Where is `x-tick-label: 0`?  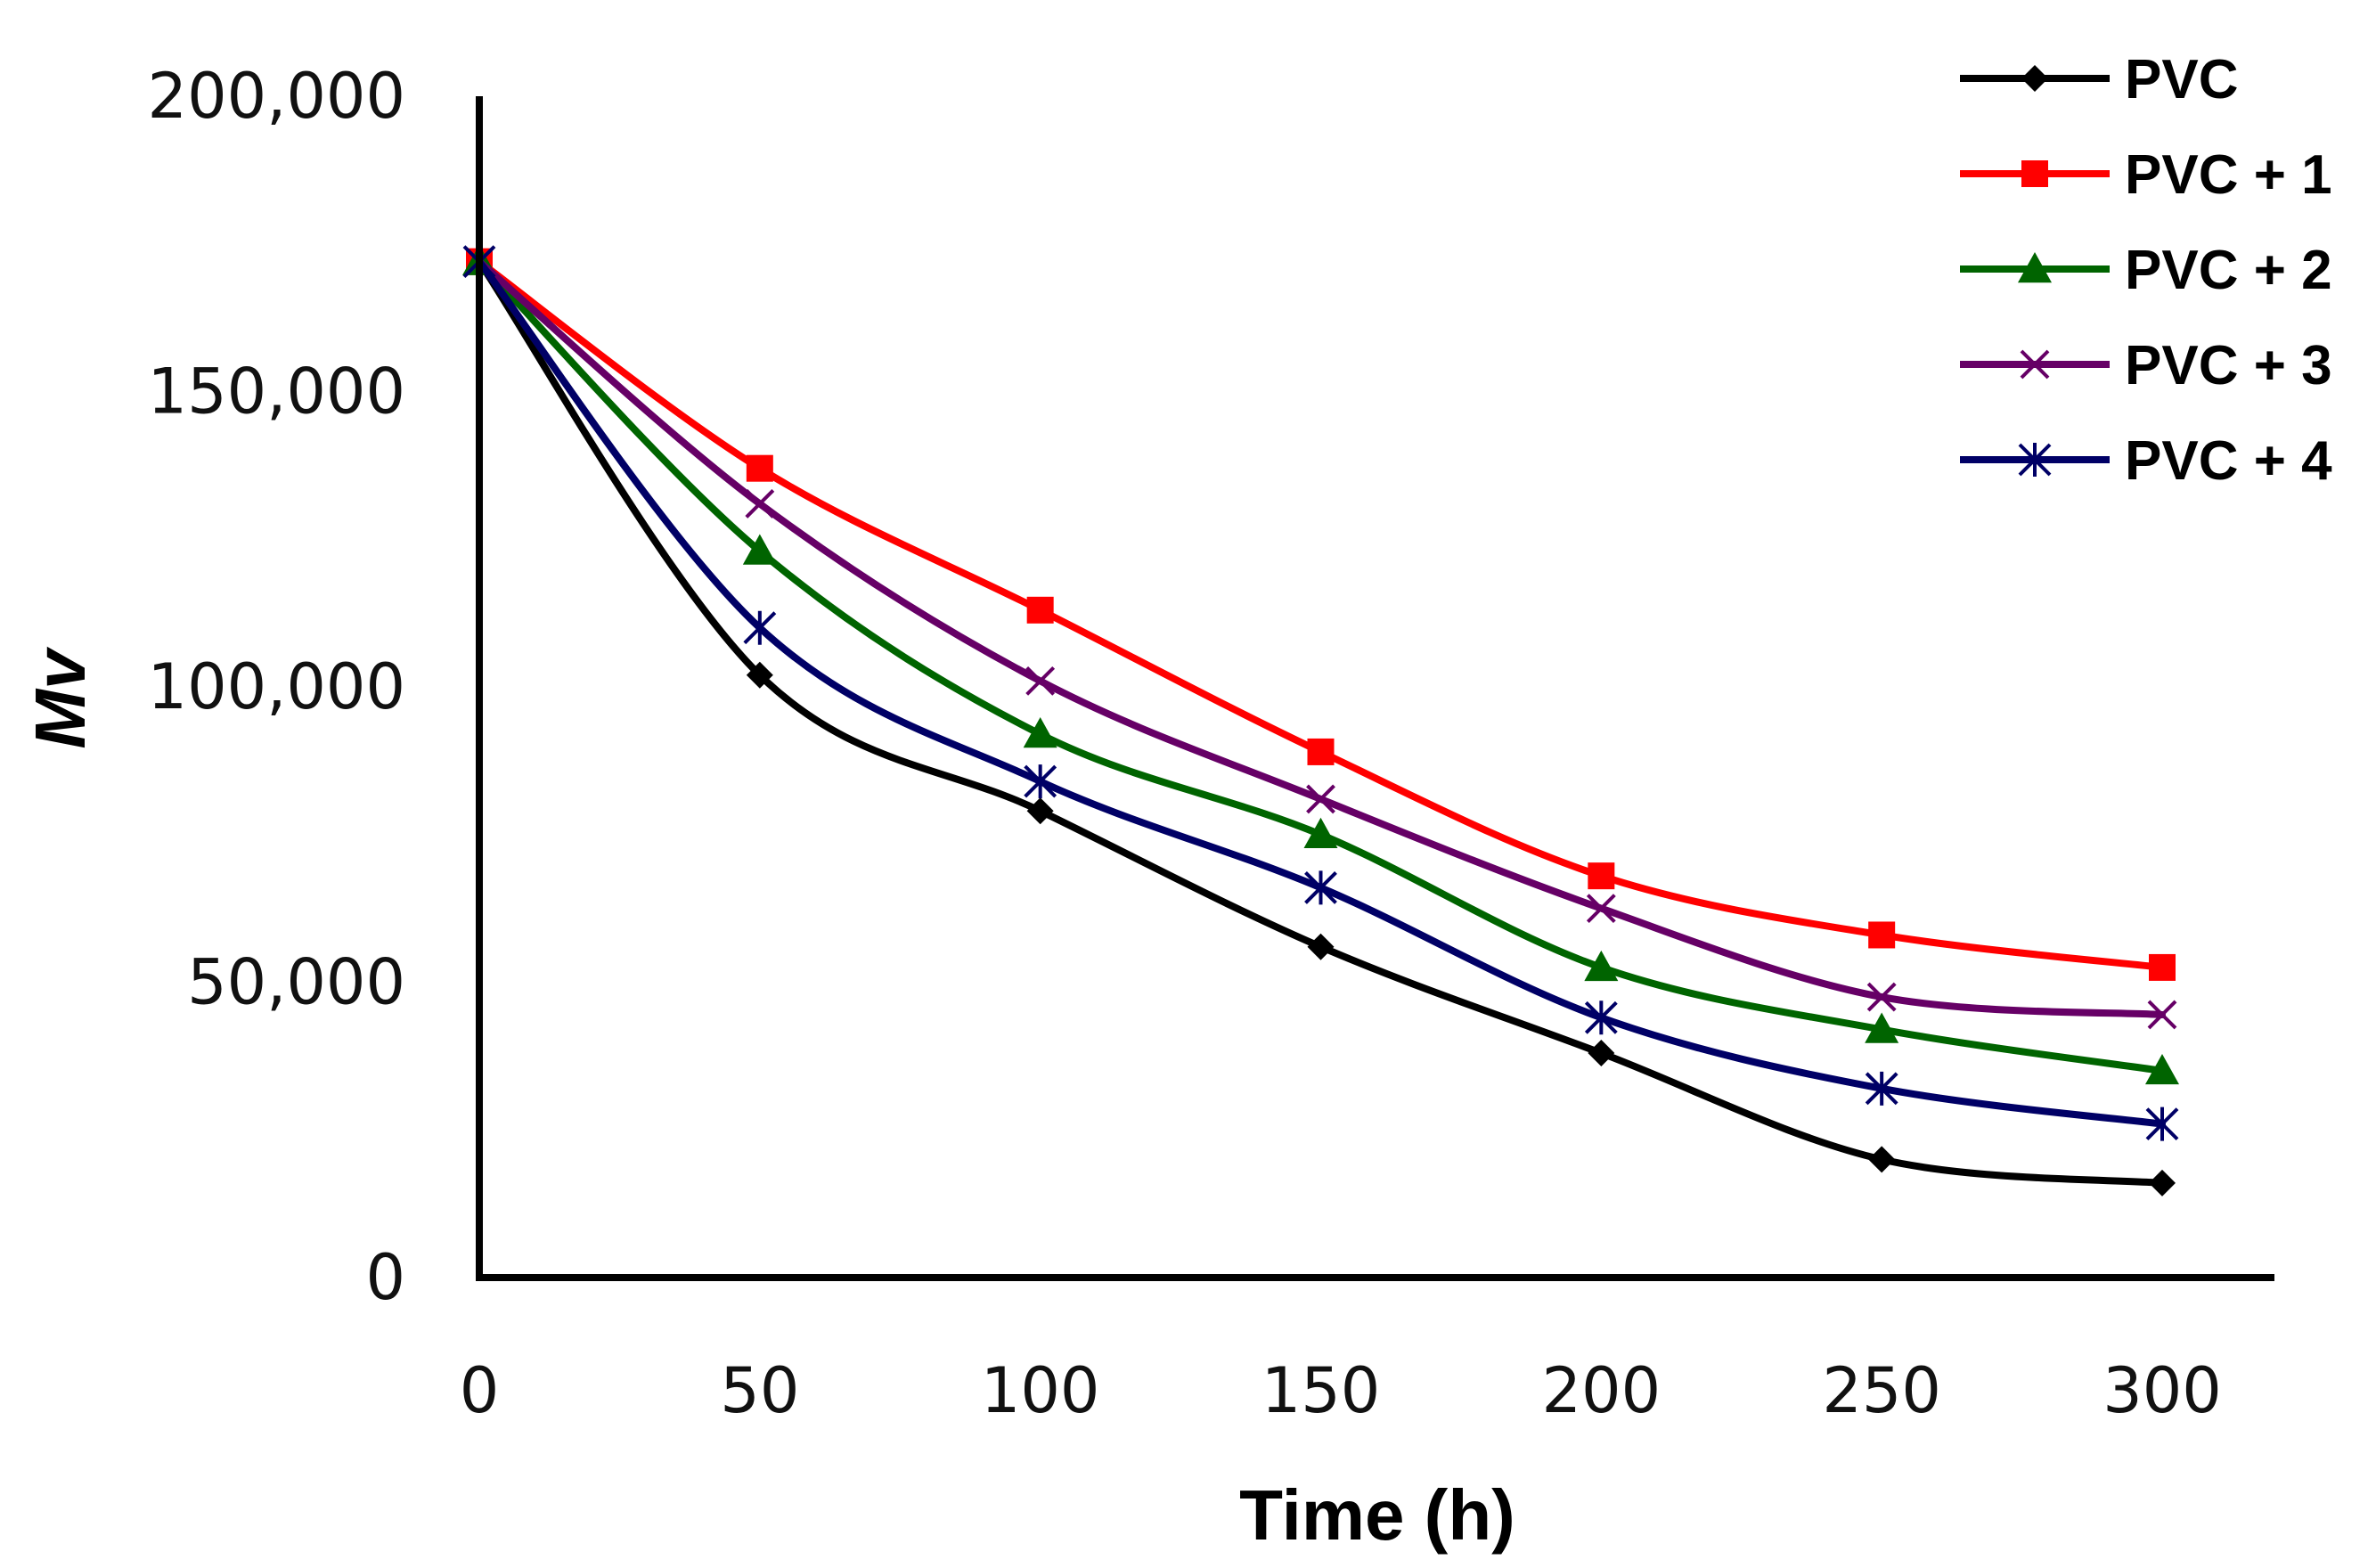 x-tick-label: 0 is located at coordinates (480, 1390).